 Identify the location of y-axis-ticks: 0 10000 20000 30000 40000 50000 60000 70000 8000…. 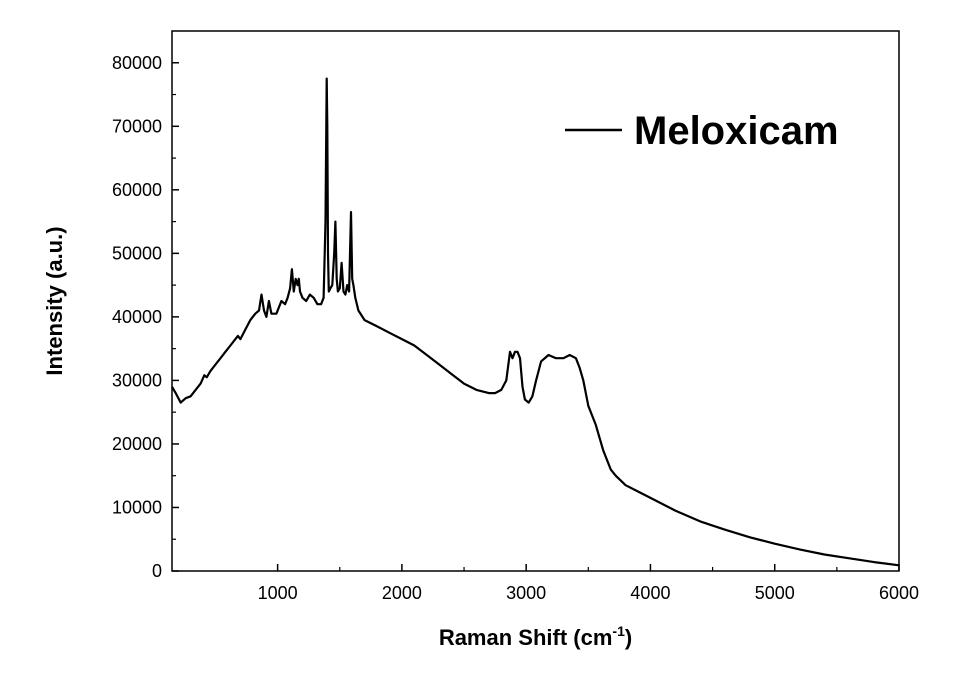
(145, 317).